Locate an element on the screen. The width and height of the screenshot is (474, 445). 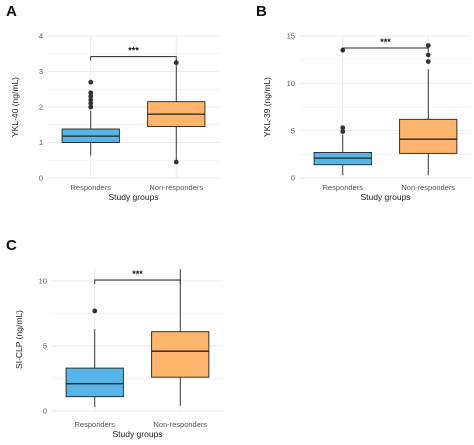
y-axis-label: SI-CLP (ng/mL) is located at coordinates (19, 339).